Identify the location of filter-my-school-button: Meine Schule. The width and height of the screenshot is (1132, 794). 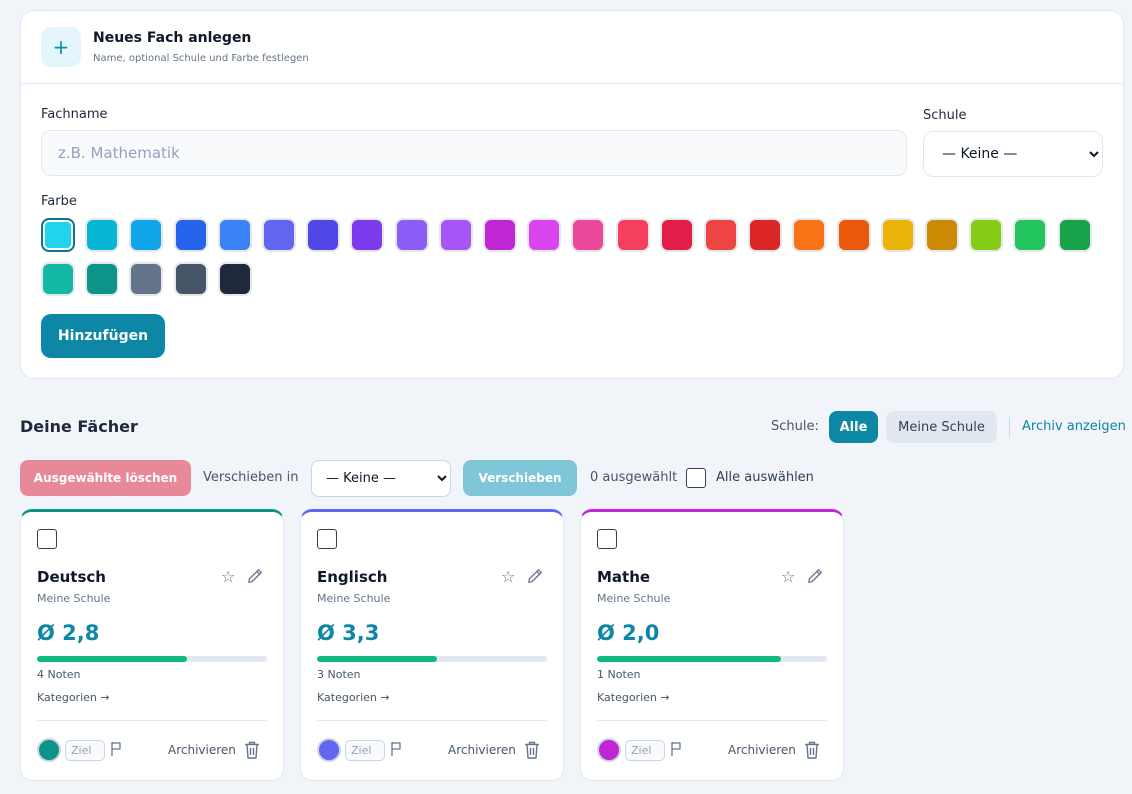
(941, 427).